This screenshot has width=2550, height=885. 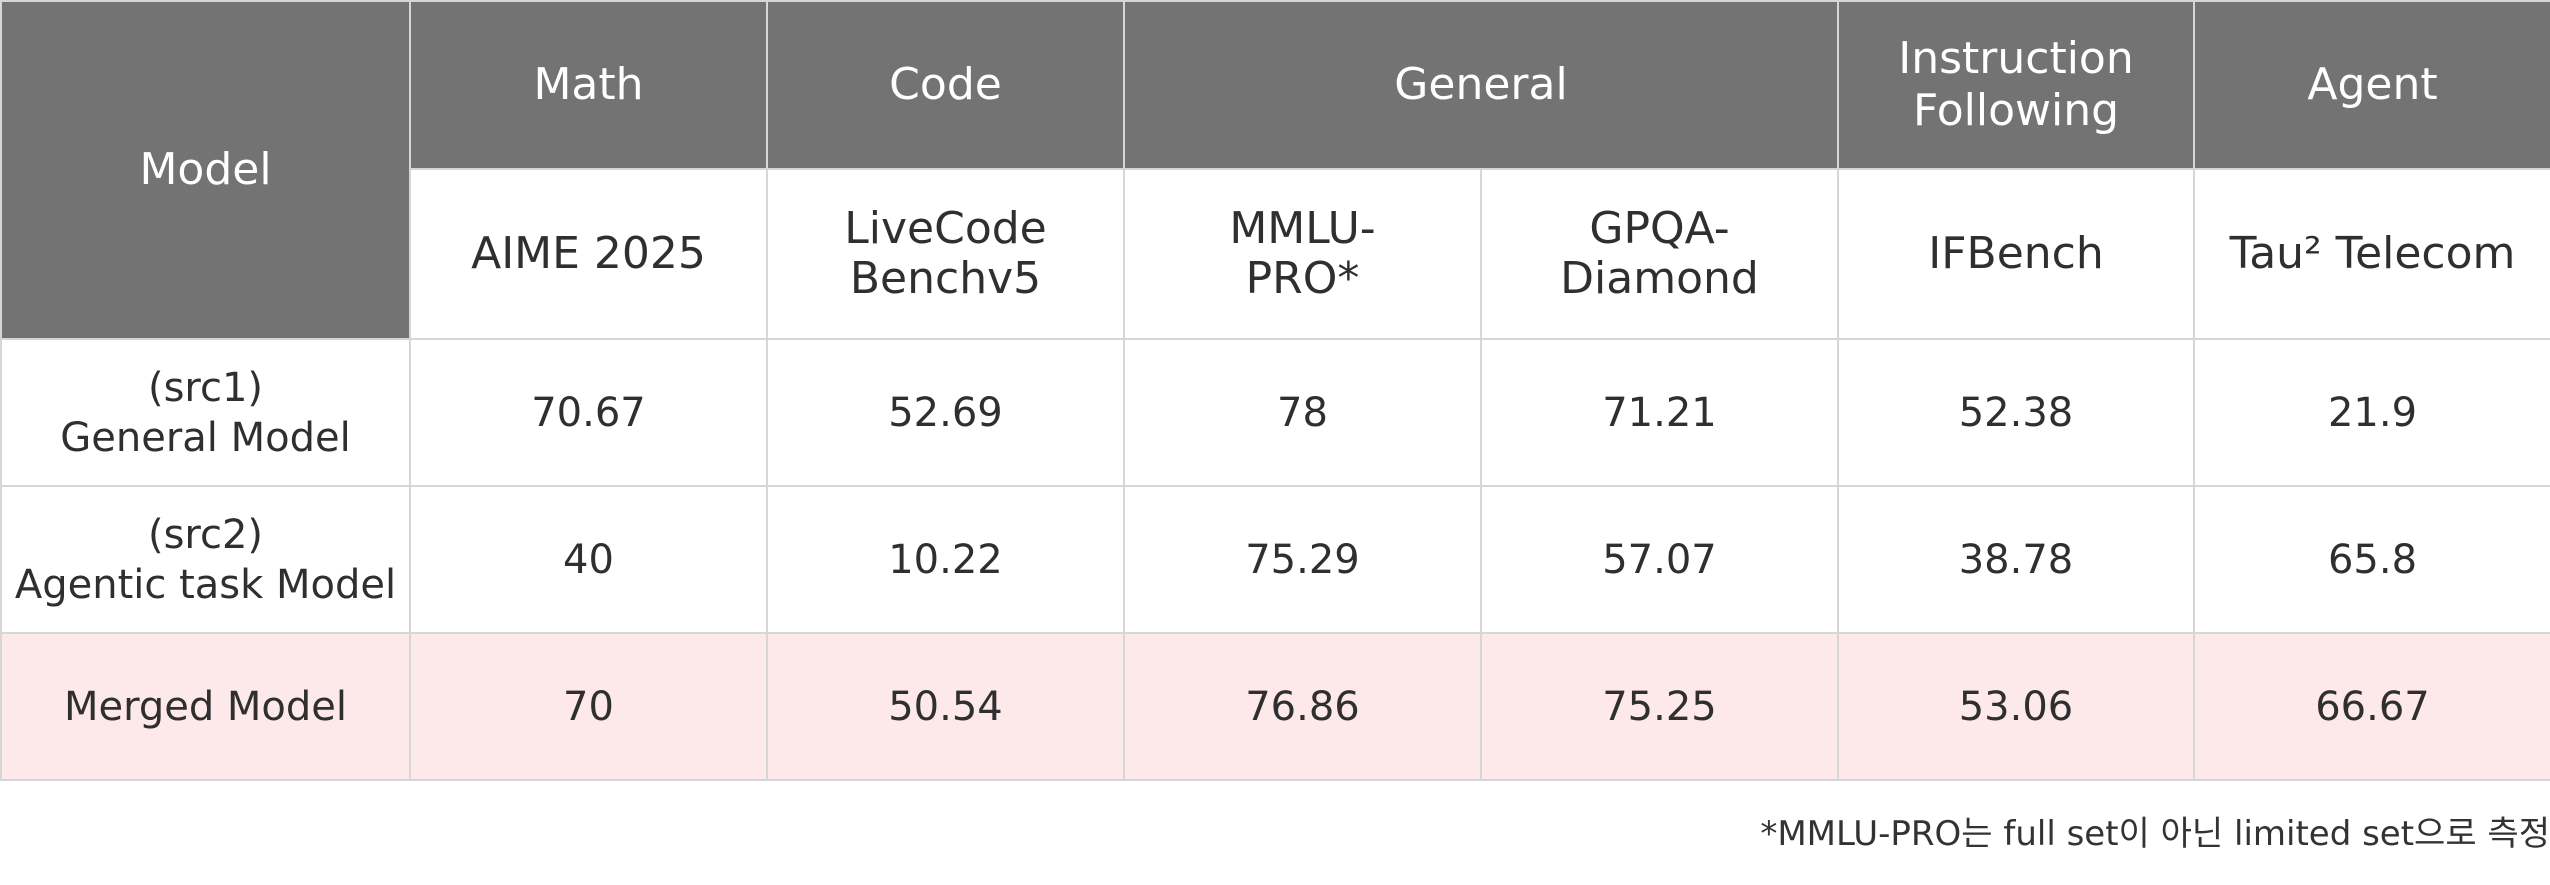 What do you see at coordinates (588, 412) in the screenshot?
I see `score-cell-aime-2025: 70.67` at bounding box center [588, 412].